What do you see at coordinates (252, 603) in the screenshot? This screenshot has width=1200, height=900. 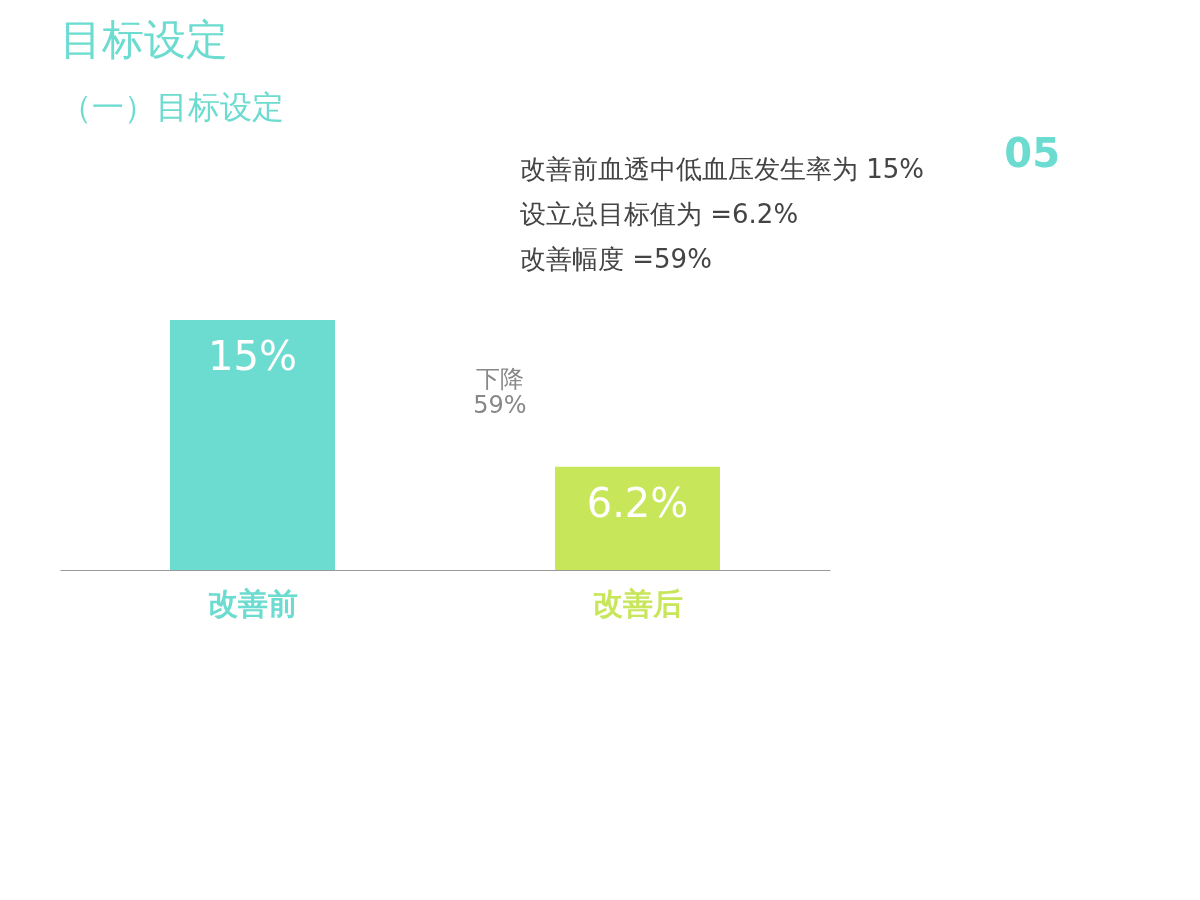 I see `x-tick-label: 改善前` at bounding box center [252, 603].